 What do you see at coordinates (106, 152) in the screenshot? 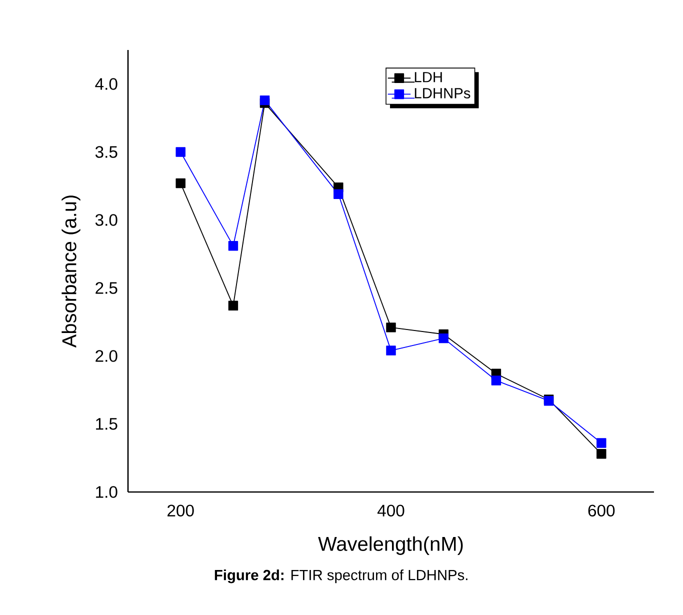
I see `y-tick-label: 3.5` at bounding box center [106, 152].